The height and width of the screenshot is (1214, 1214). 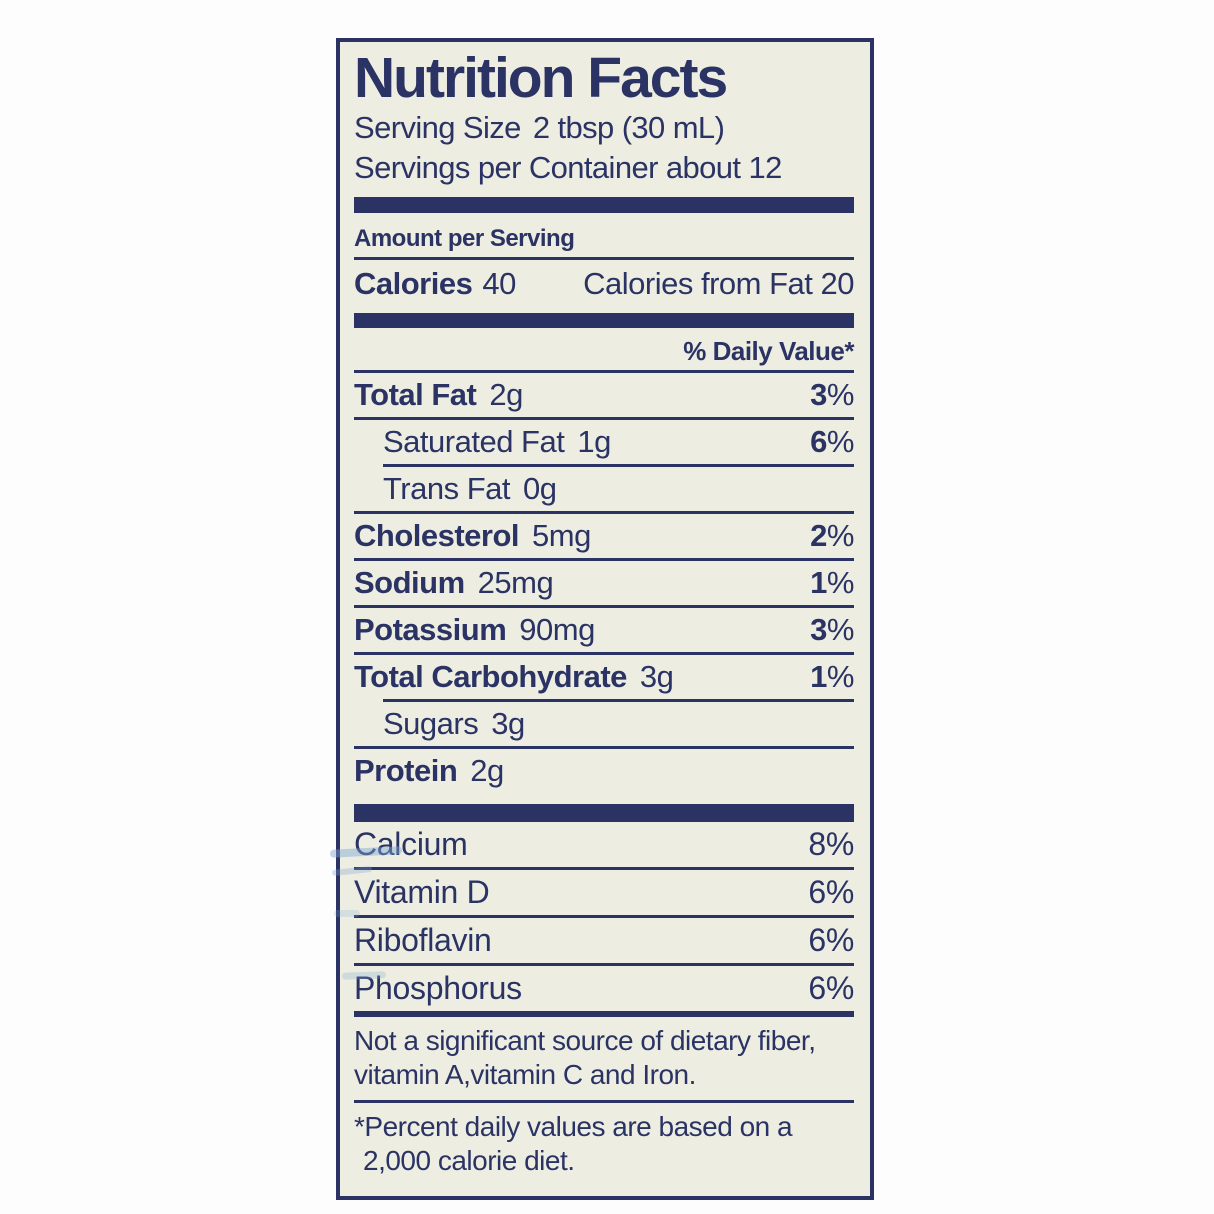 I want to click on vitamin-row-phosphorus: Phosphorus 6%, so click(x=604, y=988).